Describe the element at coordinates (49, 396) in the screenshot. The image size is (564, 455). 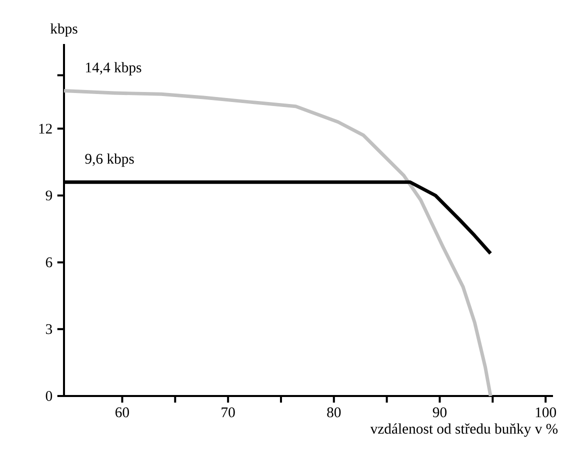
I see `y-tick-label: 0` at that location.